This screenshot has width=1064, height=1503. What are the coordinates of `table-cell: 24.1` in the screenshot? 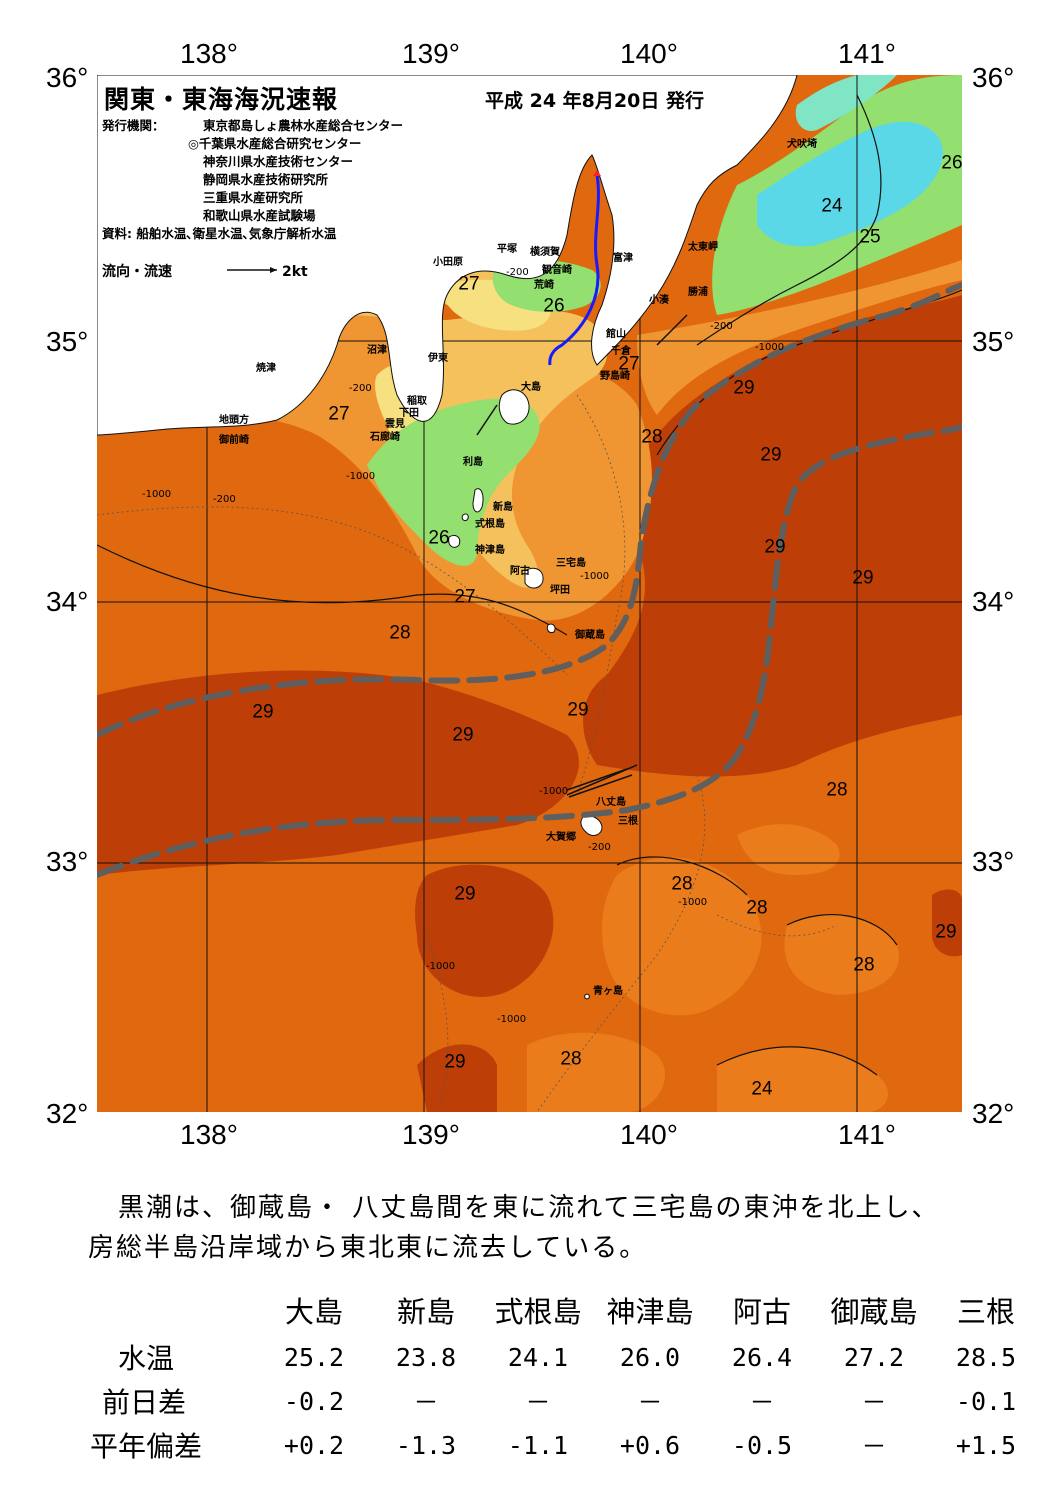 It's located at (538, 1357).